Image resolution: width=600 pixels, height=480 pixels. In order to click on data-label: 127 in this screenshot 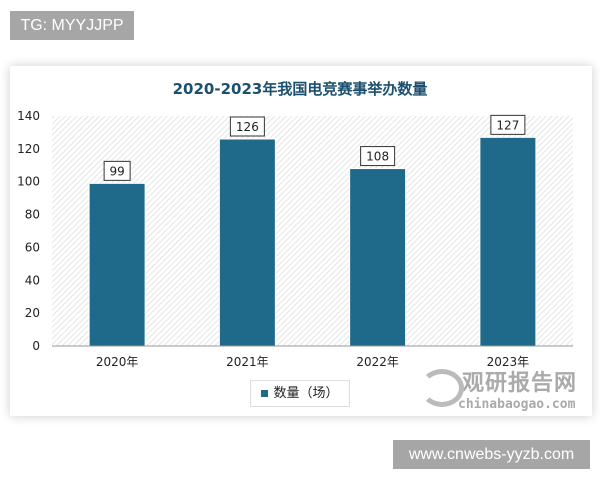, I will do `click(507, 125)`.